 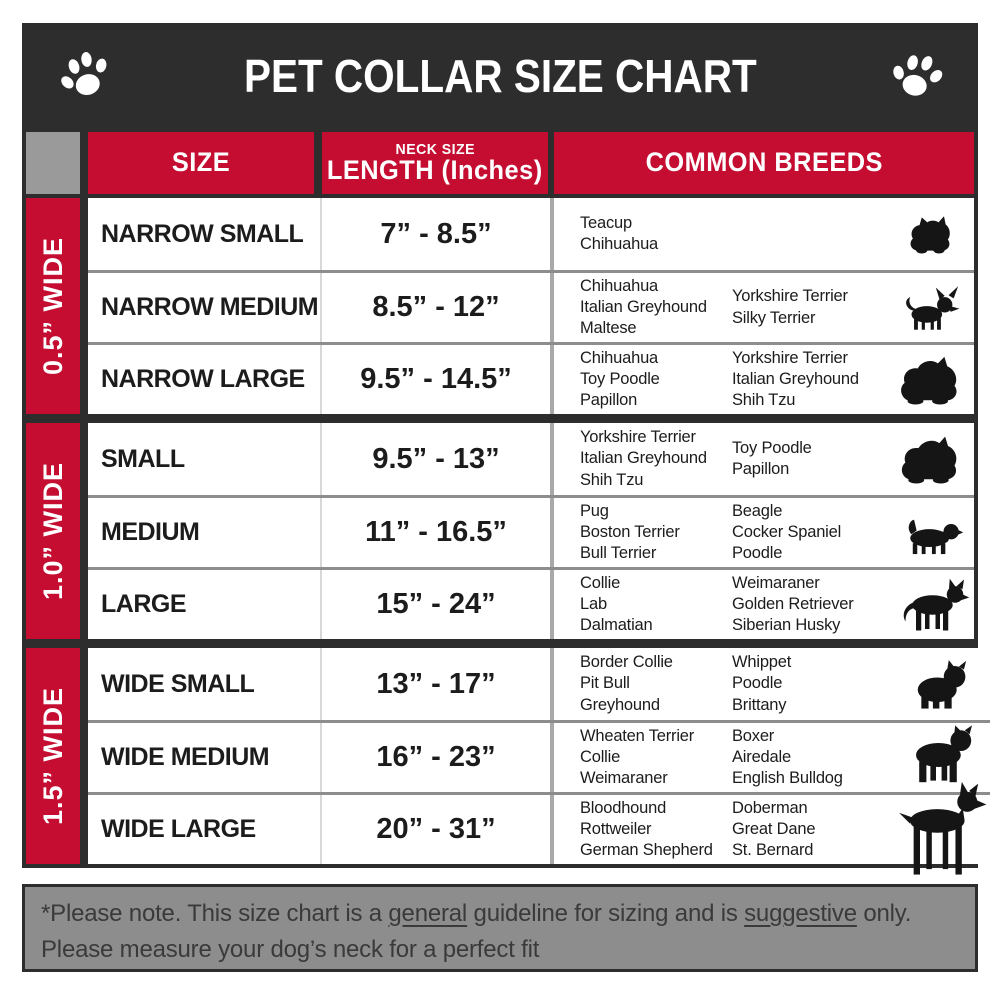 What do you see at coordinates (620, 379) in the screenshot?
I see `breeds-left: Chihuahua Toy Poodle Papillon` at bounding box center [620, 379].